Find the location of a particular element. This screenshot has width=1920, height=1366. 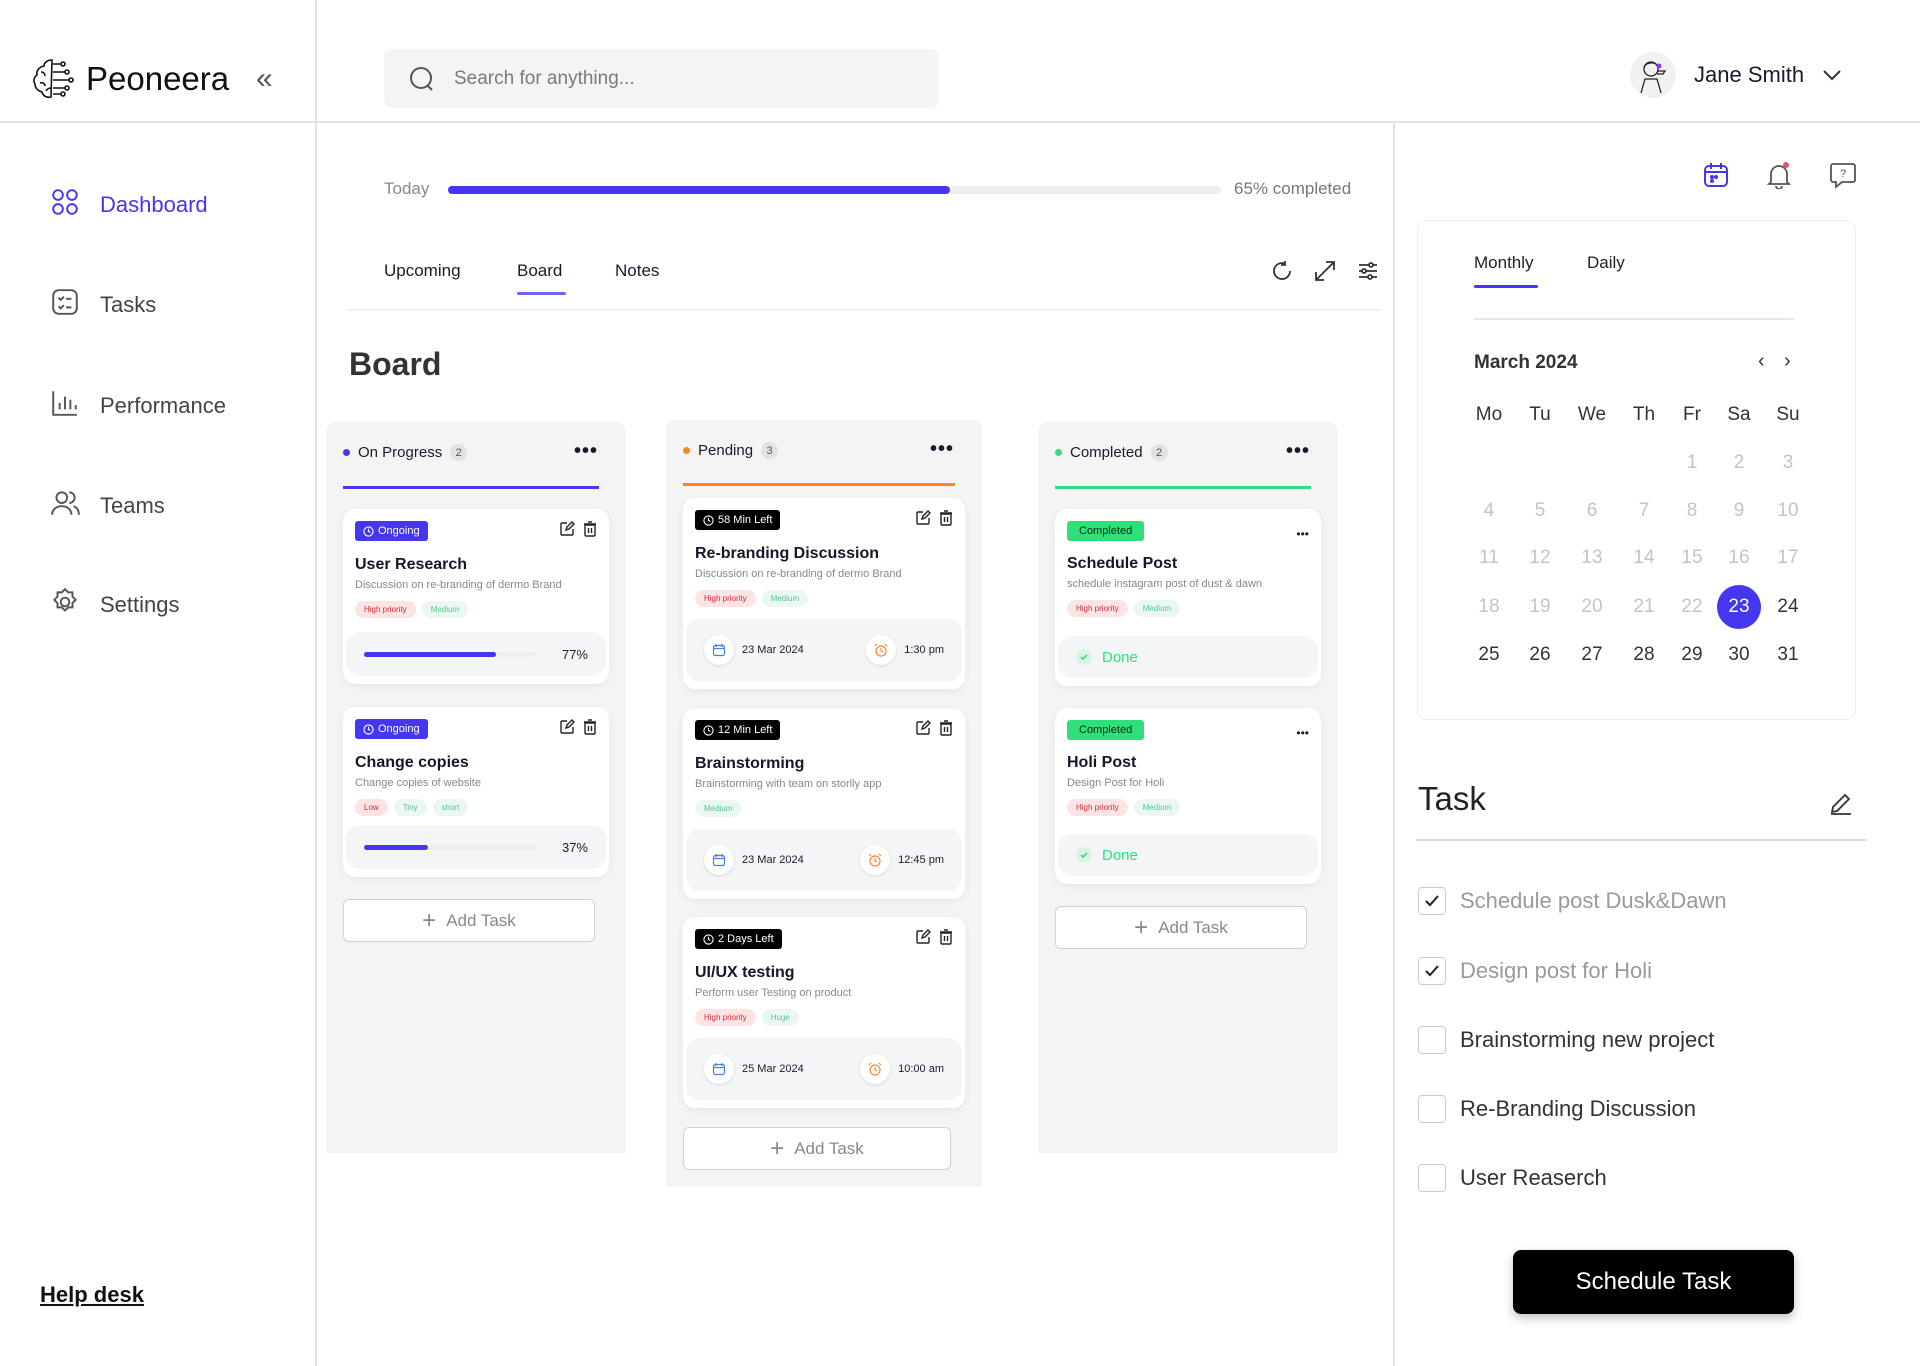

calendar-day: 8 is located at coordinates (1692, 510).